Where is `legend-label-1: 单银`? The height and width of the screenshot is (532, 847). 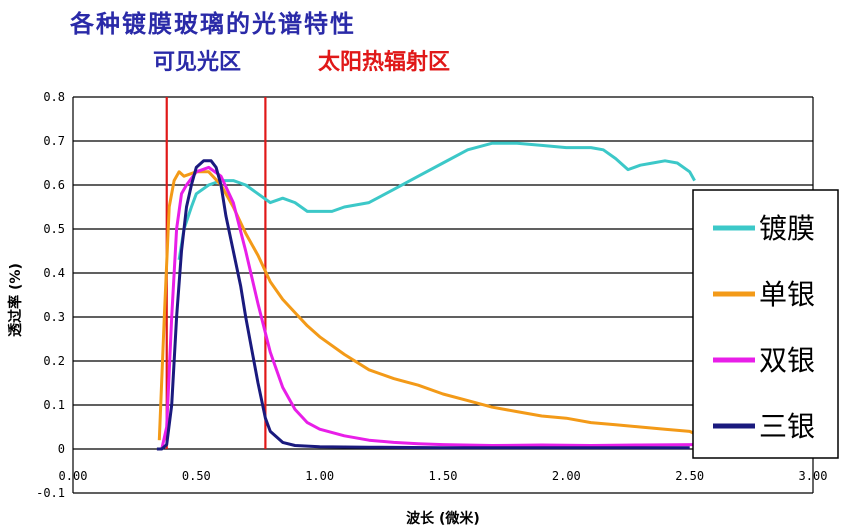
legend-label-1: 单银 is located at coordinates (787, 294).